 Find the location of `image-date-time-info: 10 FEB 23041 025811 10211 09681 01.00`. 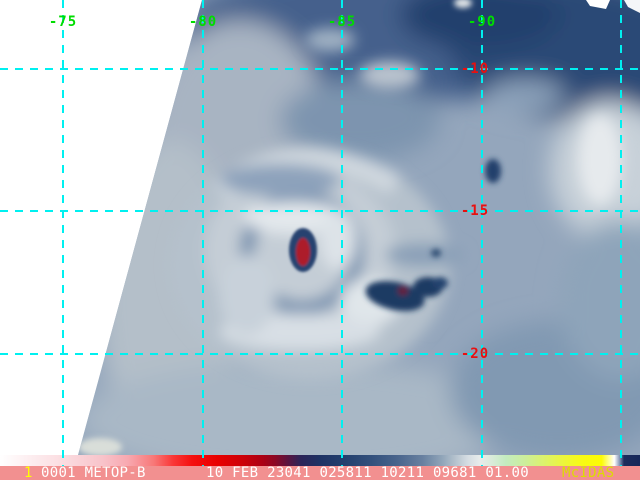

image-date-time-info: 10 FEB 23041 025811 10211 09681 01.00 is located at coordinates (367, 472).